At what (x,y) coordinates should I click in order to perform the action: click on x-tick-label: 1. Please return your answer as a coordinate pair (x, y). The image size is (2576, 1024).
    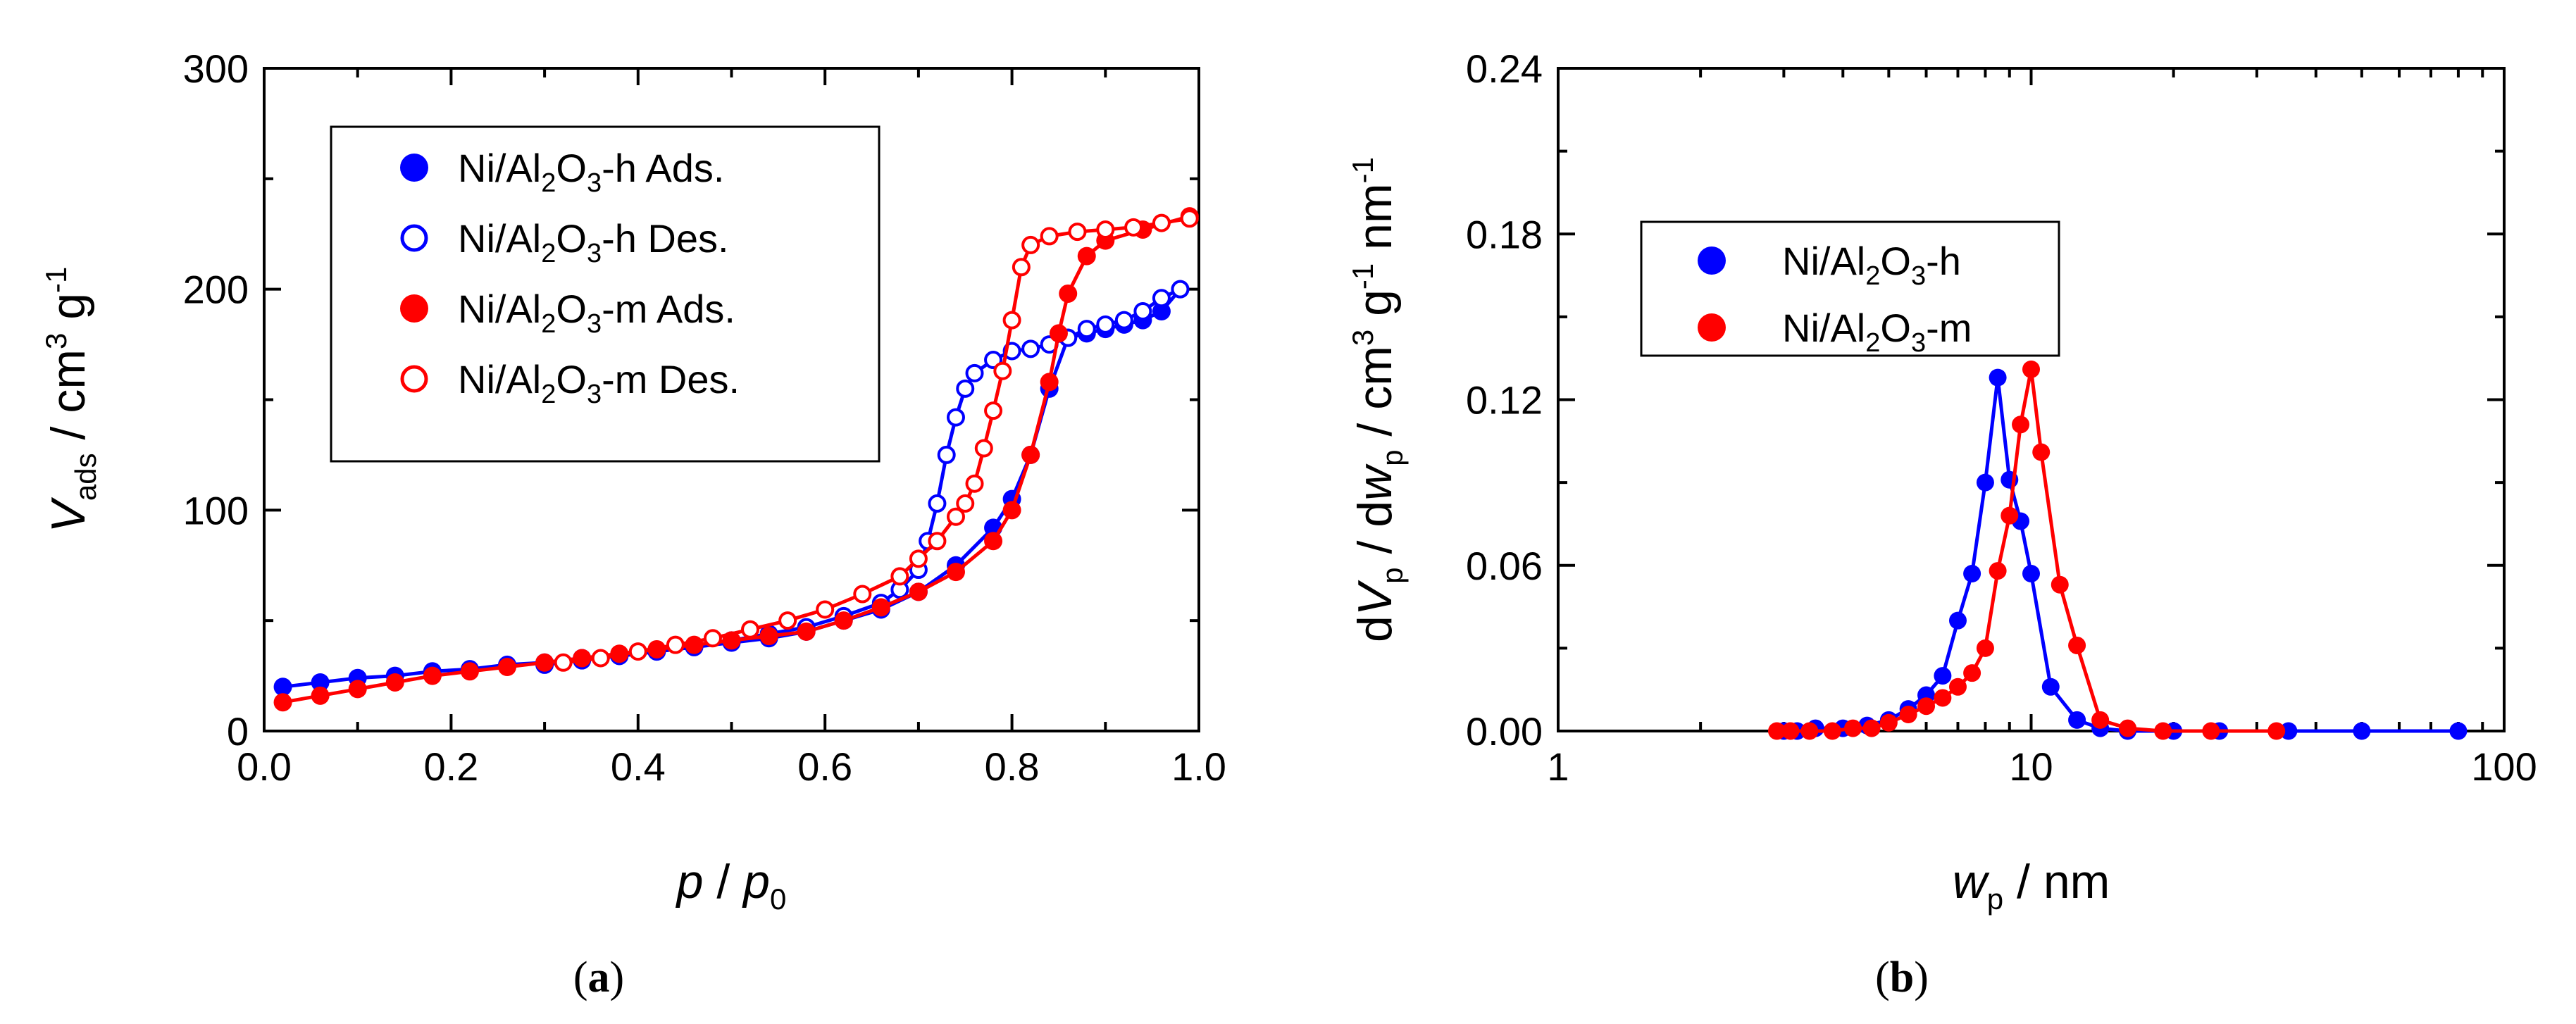
    Looking at the image, I should click on (1558, 766).